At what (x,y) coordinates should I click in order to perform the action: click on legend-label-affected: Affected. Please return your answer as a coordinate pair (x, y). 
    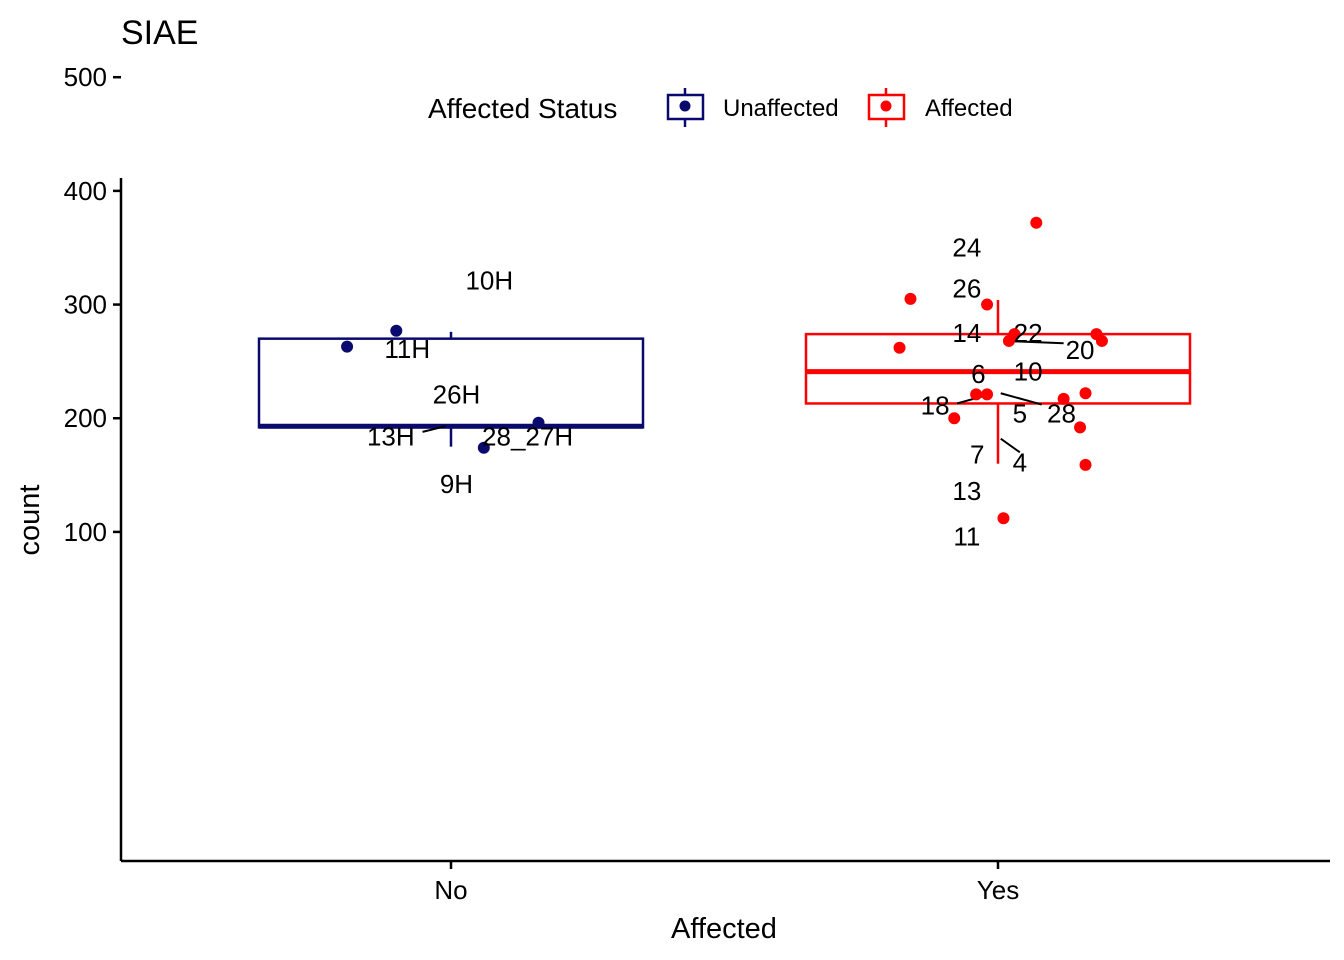
    Looking at the image, I should click on (969, 108).